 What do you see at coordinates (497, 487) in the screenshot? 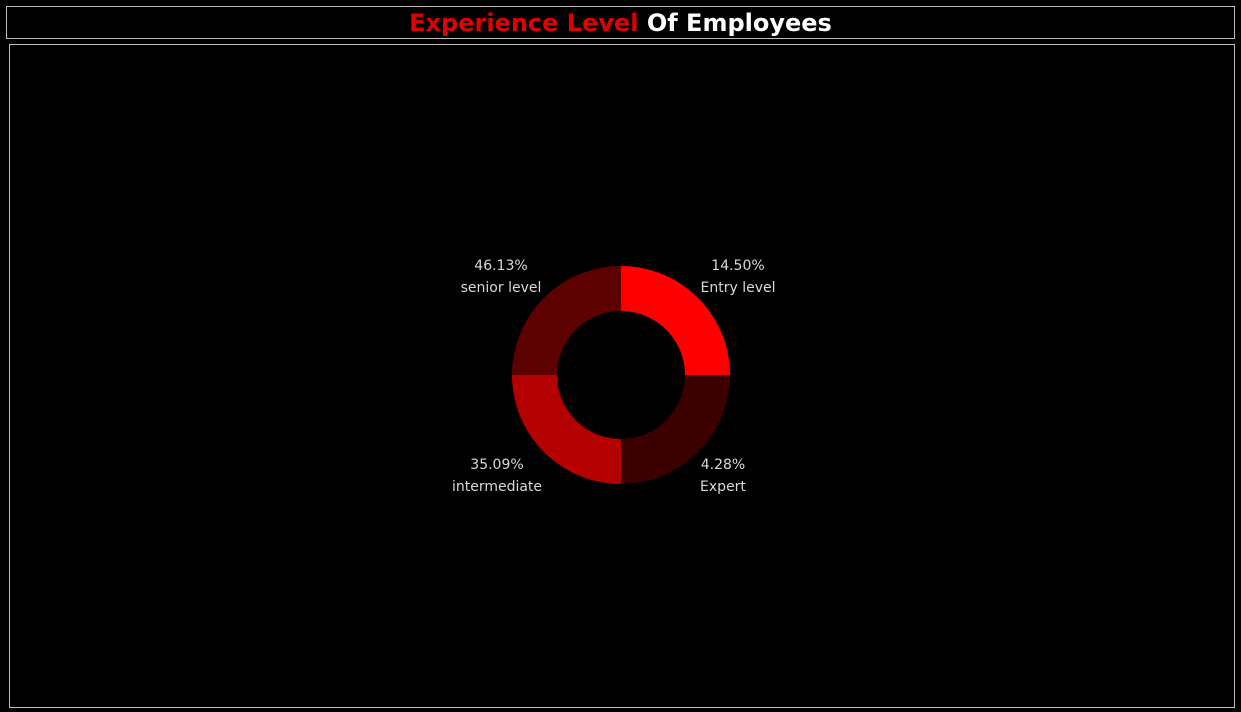
I see `data-label-category-intermediate: intermediate` at bounding box center [497, 487].